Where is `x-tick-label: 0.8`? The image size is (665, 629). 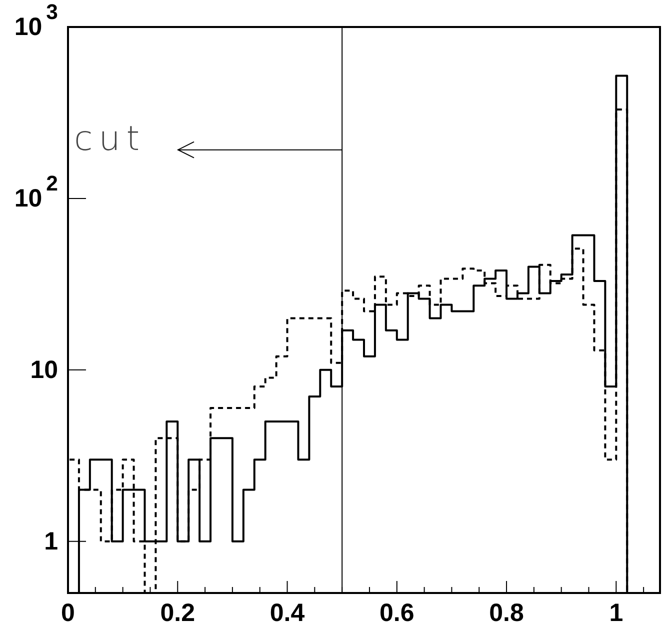
x-tick-label: 0.8 is located at coordinates (506, 613).